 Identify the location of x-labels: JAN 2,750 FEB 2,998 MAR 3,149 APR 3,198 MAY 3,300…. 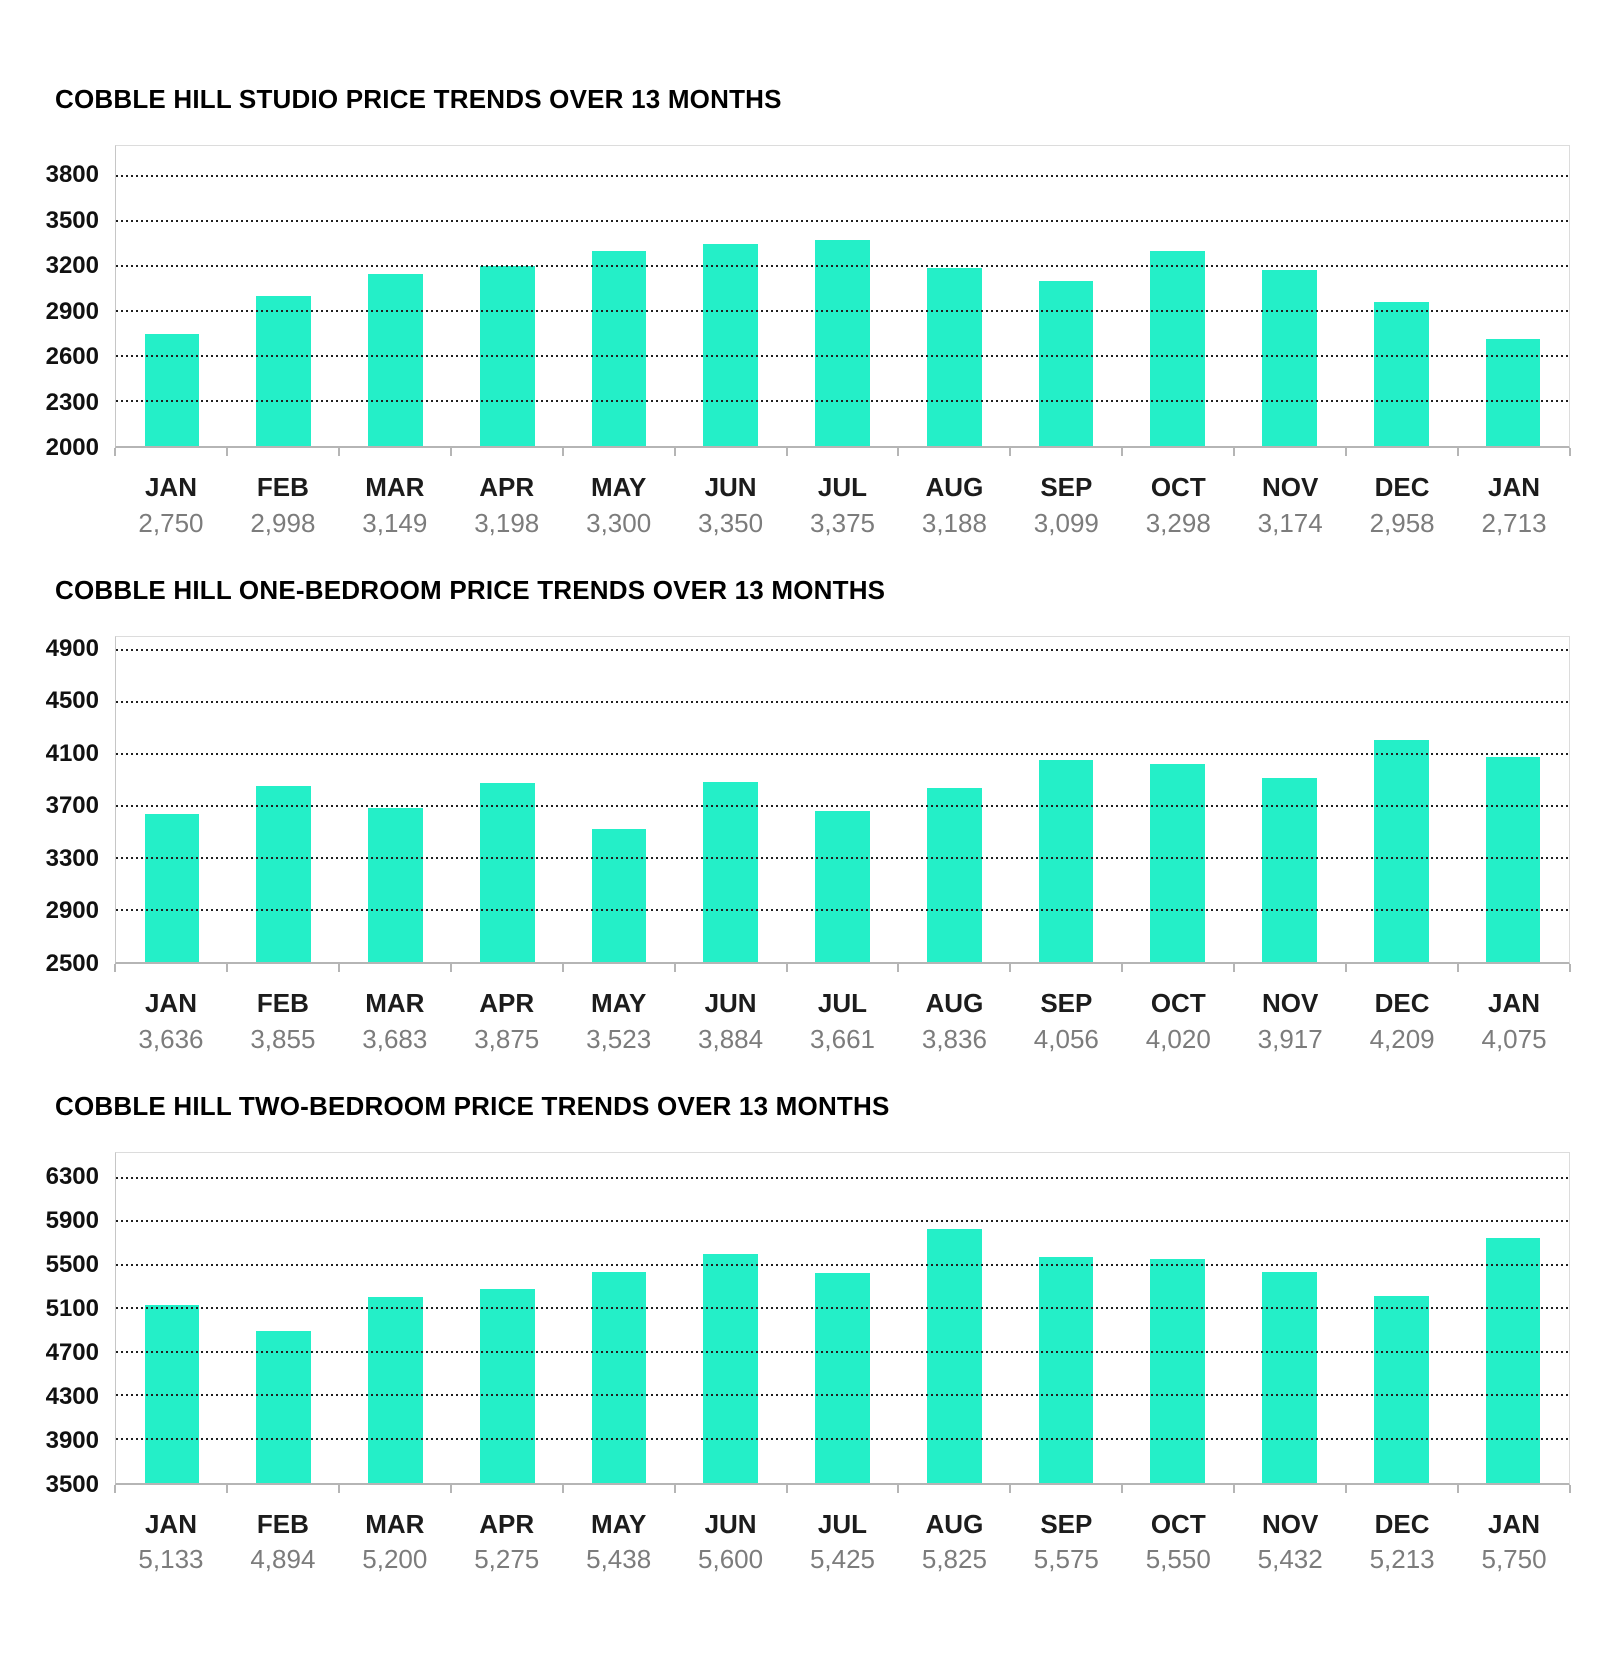
(842, 505).